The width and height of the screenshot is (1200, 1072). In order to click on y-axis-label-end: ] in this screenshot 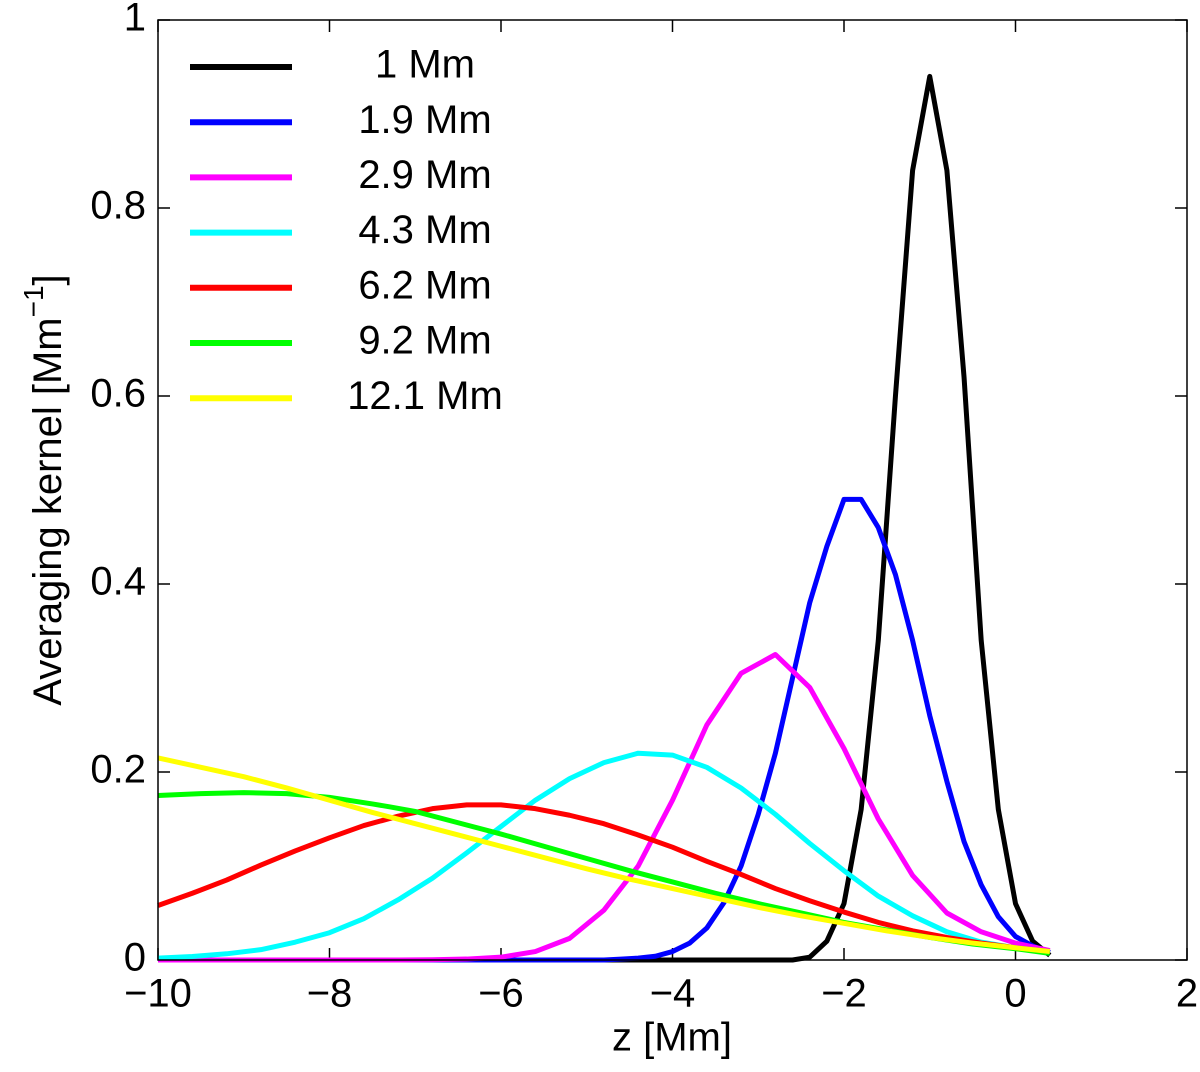, I will do `click(48, 279)`.